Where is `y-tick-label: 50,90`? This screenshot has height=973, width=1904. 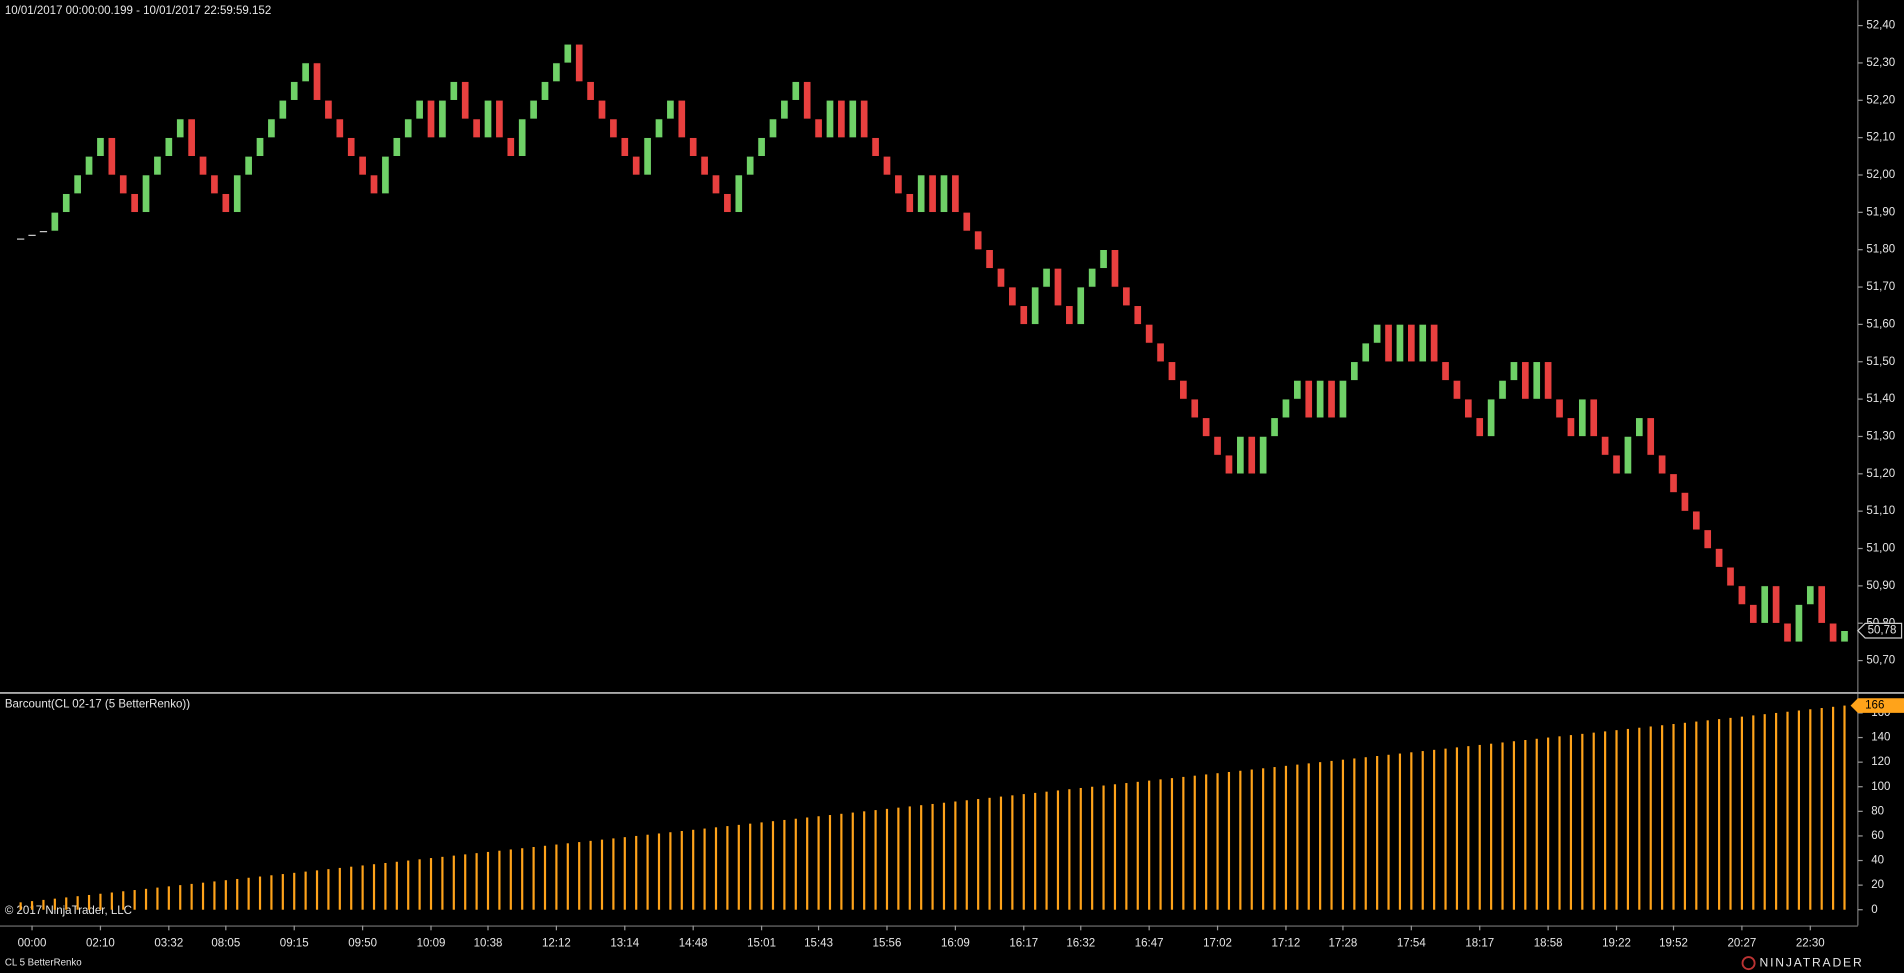
y-tick-label: 50,90 is located at coordinates (1880, 586).